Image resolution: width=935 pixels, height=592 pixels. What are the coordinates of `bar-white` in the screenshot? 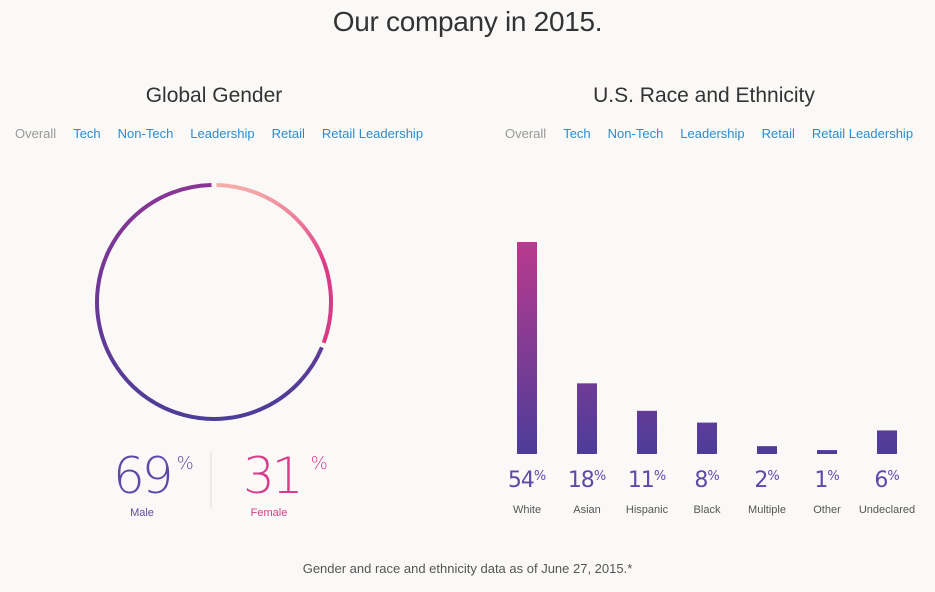 It's located at (527, 348).